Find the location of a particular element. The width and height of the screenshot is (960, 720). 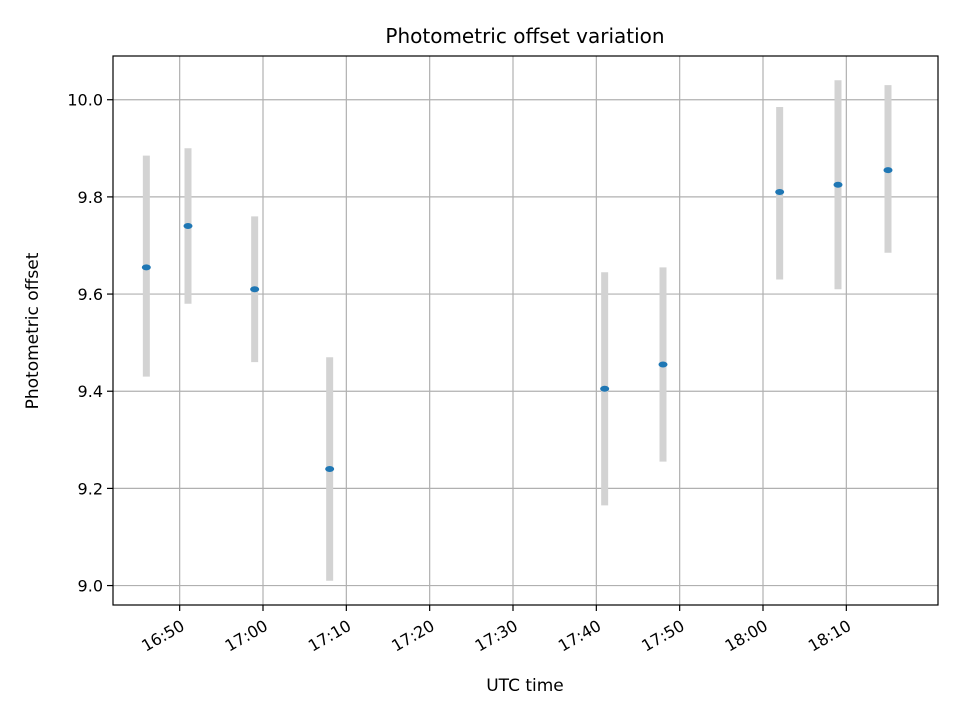

y-tick-label: 9.6 is located at coordinates (90, 294).